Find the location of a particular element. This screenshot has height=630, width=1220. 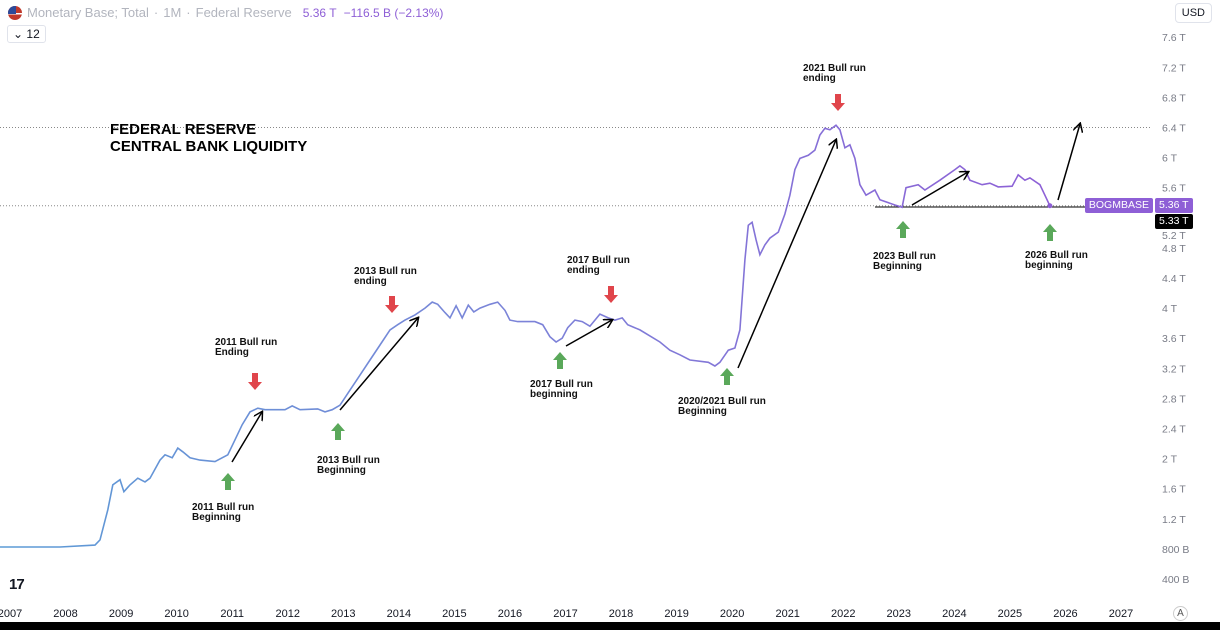

title-line-1: FEDERAL RESERVE is located at coordinates (183, 129).